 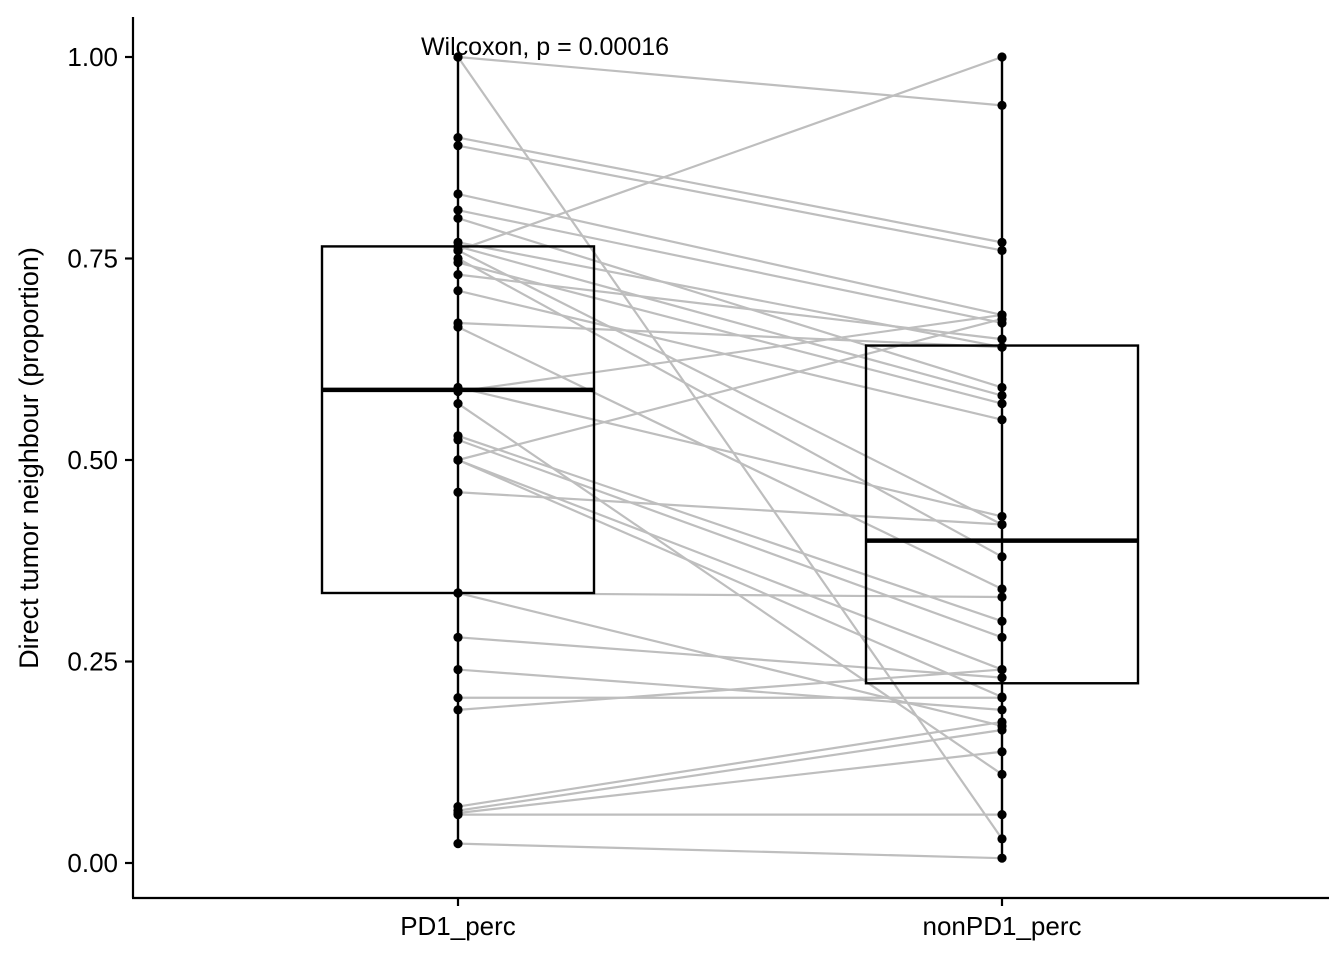 What do you see at coordinates (92, 57) in the screenshot?
I see `y-tick-label-4: 1.00` at bounding box center [92, 57].